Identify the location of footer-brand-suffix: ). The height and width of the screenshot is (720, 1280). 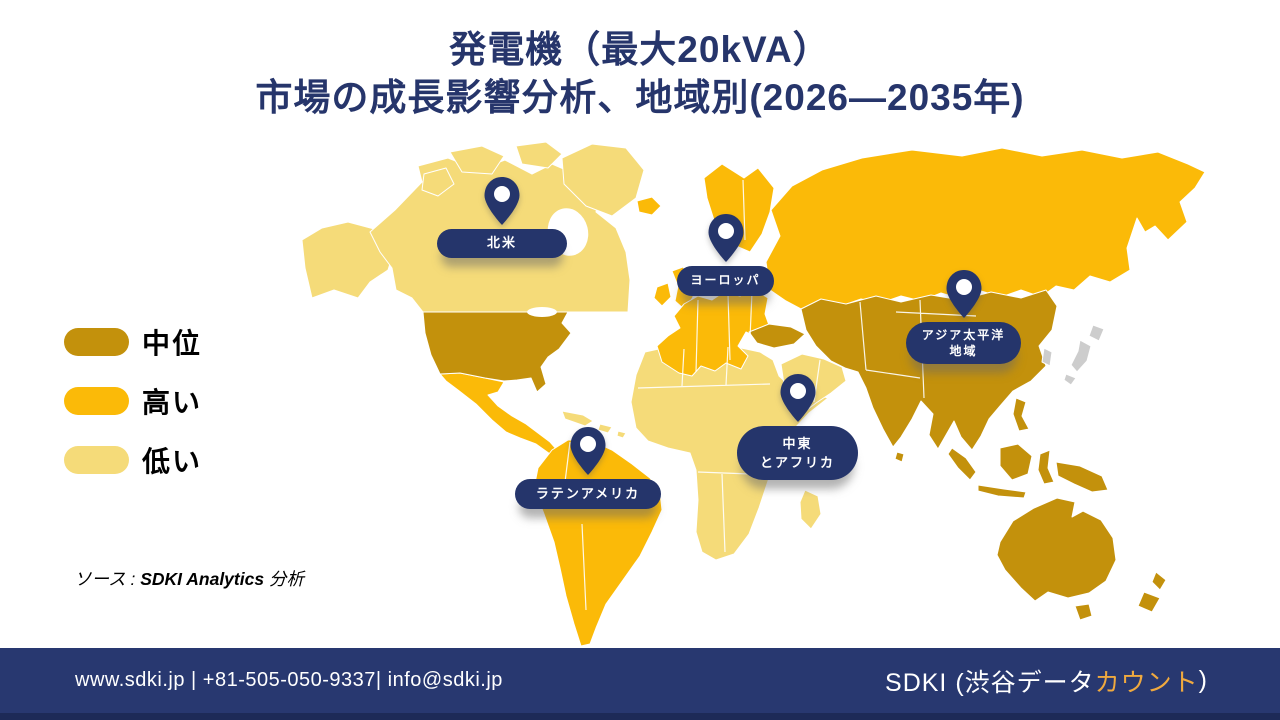
(1203, 680).